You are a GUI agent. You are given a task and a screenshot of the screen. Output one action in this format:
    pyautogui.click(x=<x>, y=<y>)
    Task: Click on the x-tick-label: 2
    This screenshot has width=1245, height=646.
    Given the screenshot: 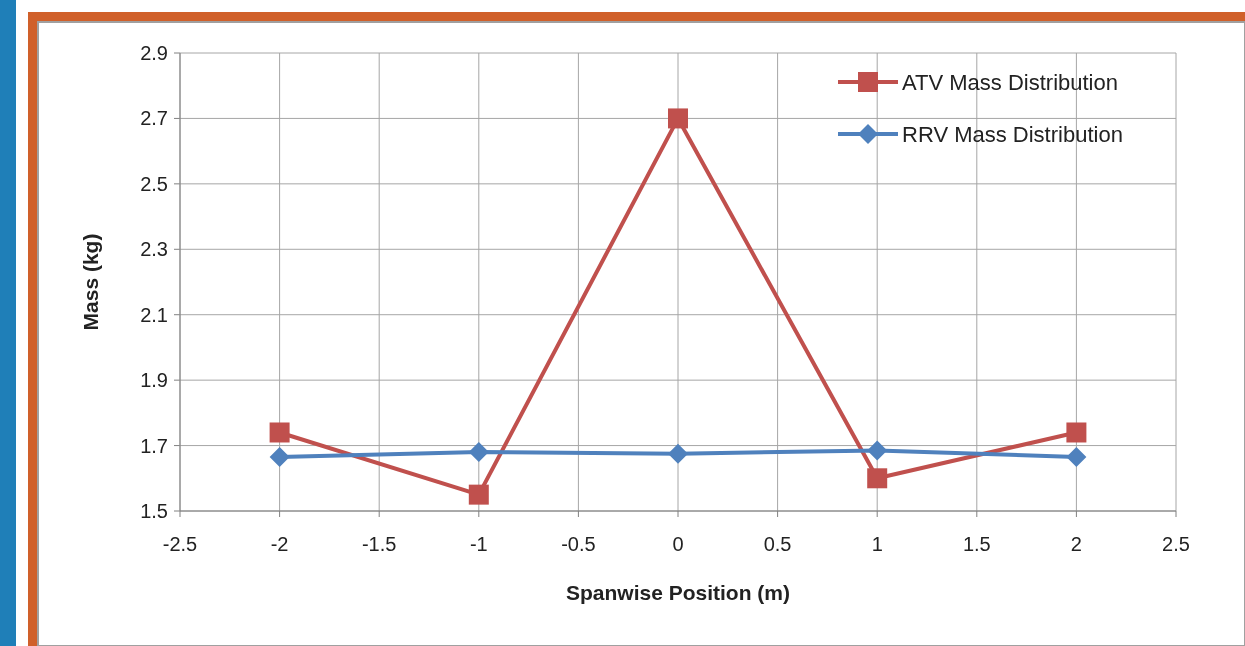 What is the action you would take?
    pyautogui.click(x=1076, y=544)
    